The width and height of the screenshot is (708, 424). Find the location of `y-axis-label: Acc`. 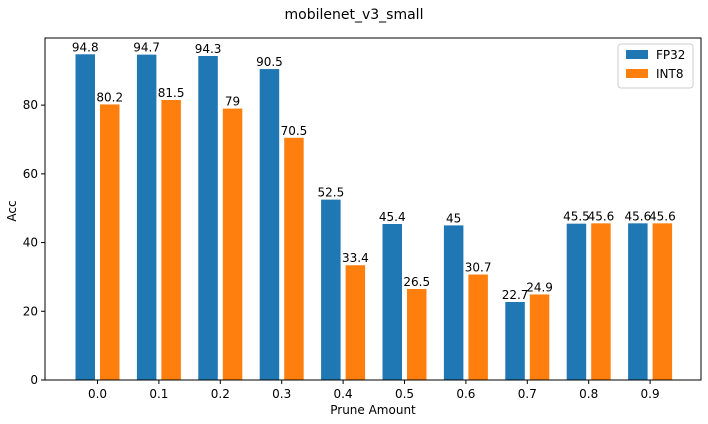

y-axis-label: Acc is located at coordinates (12, 210).